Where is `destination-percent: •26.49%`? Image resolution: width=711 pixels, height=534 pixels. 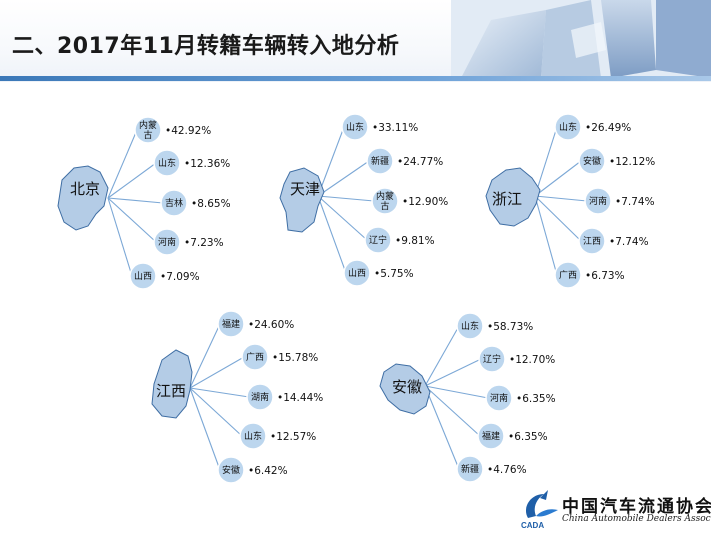 destination-percent: •26.49% is located at coordinates (608, 128).